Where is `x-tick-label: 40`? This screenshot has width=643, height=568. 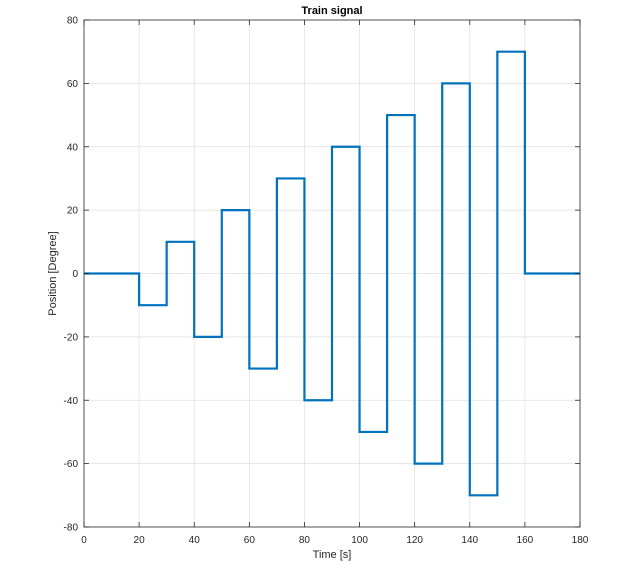
x-tick-label: 40 is located at coordinates (195, 540).